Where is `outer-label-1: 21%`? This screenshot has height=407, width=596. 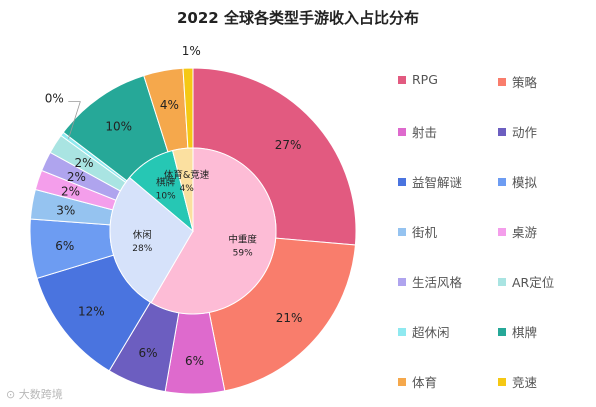 outer-label-1: 21% is located at coordinates (289, 318).